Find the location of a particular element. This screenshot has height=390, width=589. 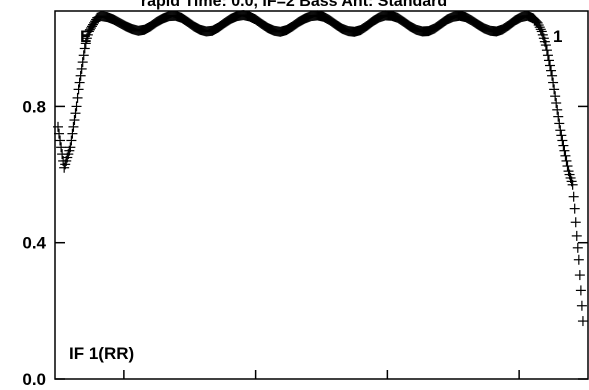

x-tick-marks is located at coordinates (321, 374).